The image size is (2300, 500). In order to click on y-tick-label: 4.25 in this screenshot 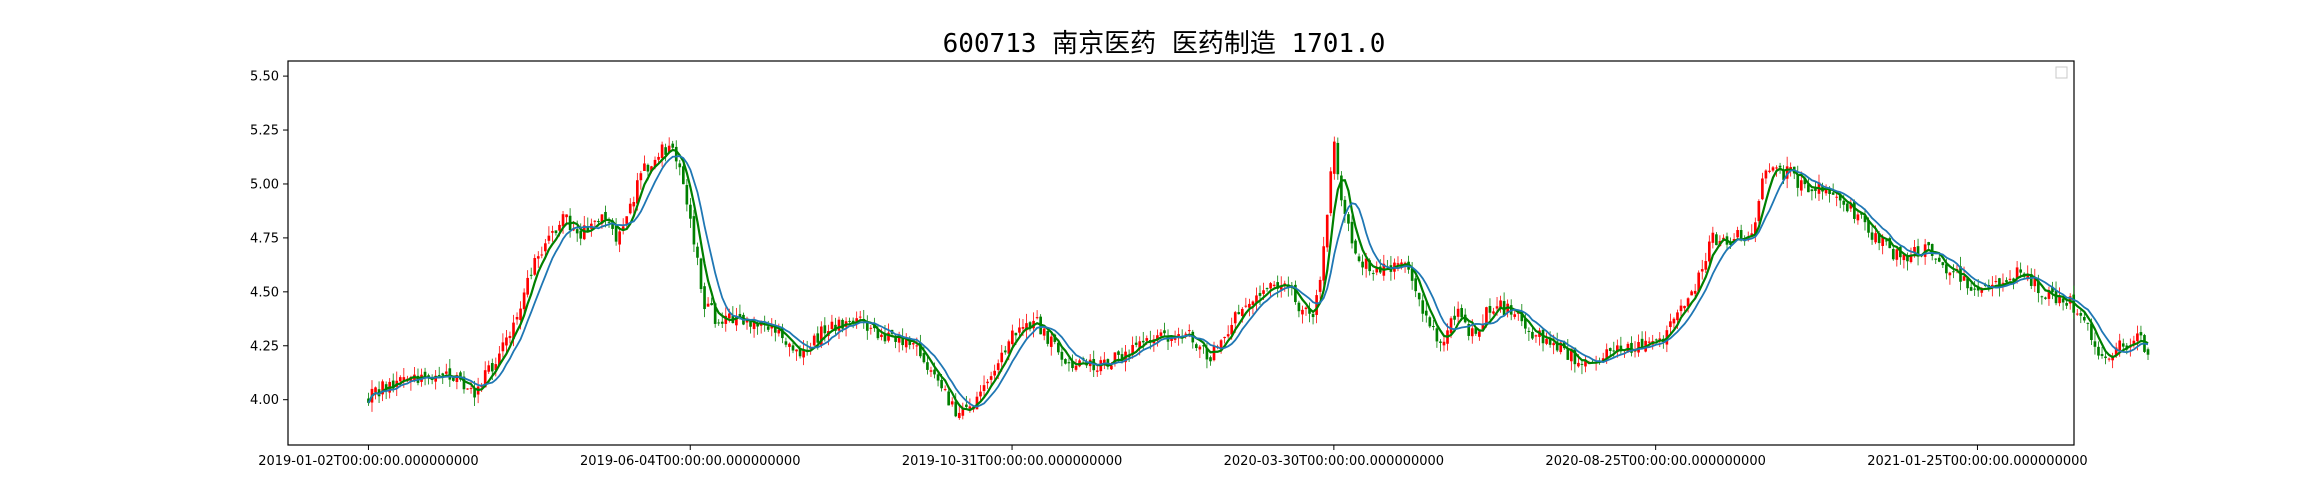, I will do `click(264, 346)`.